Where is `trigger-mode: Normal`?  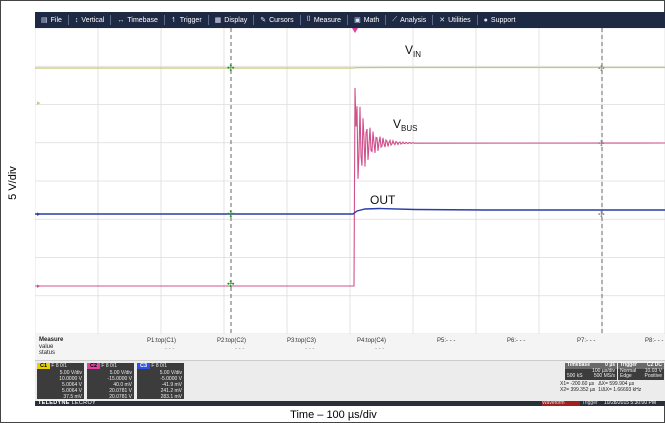
trigger-mode: Normal is located at coordinates (628, 370).